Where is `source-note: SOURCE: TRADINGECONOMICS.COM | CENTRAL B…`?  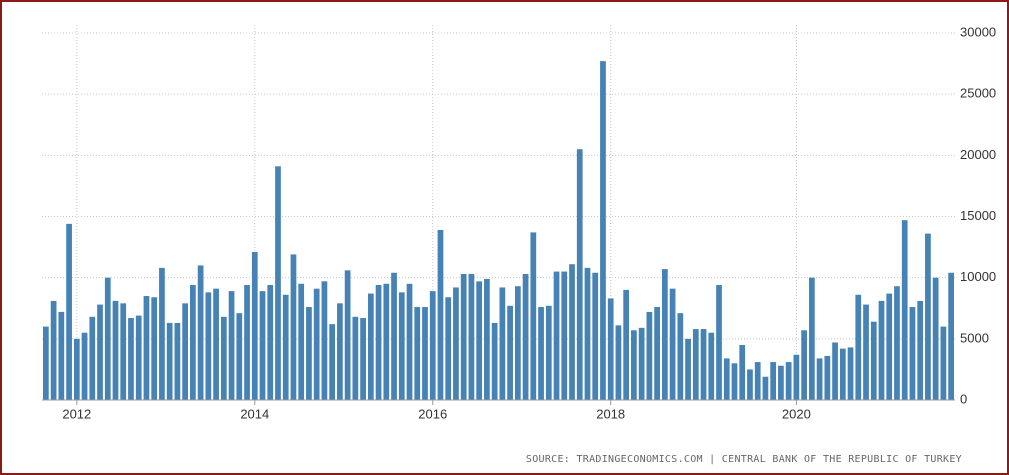 source-note: SOURCE: TRADINGECONOMICS.COM | CENTRAL B… is located at coordinates (744, 459).